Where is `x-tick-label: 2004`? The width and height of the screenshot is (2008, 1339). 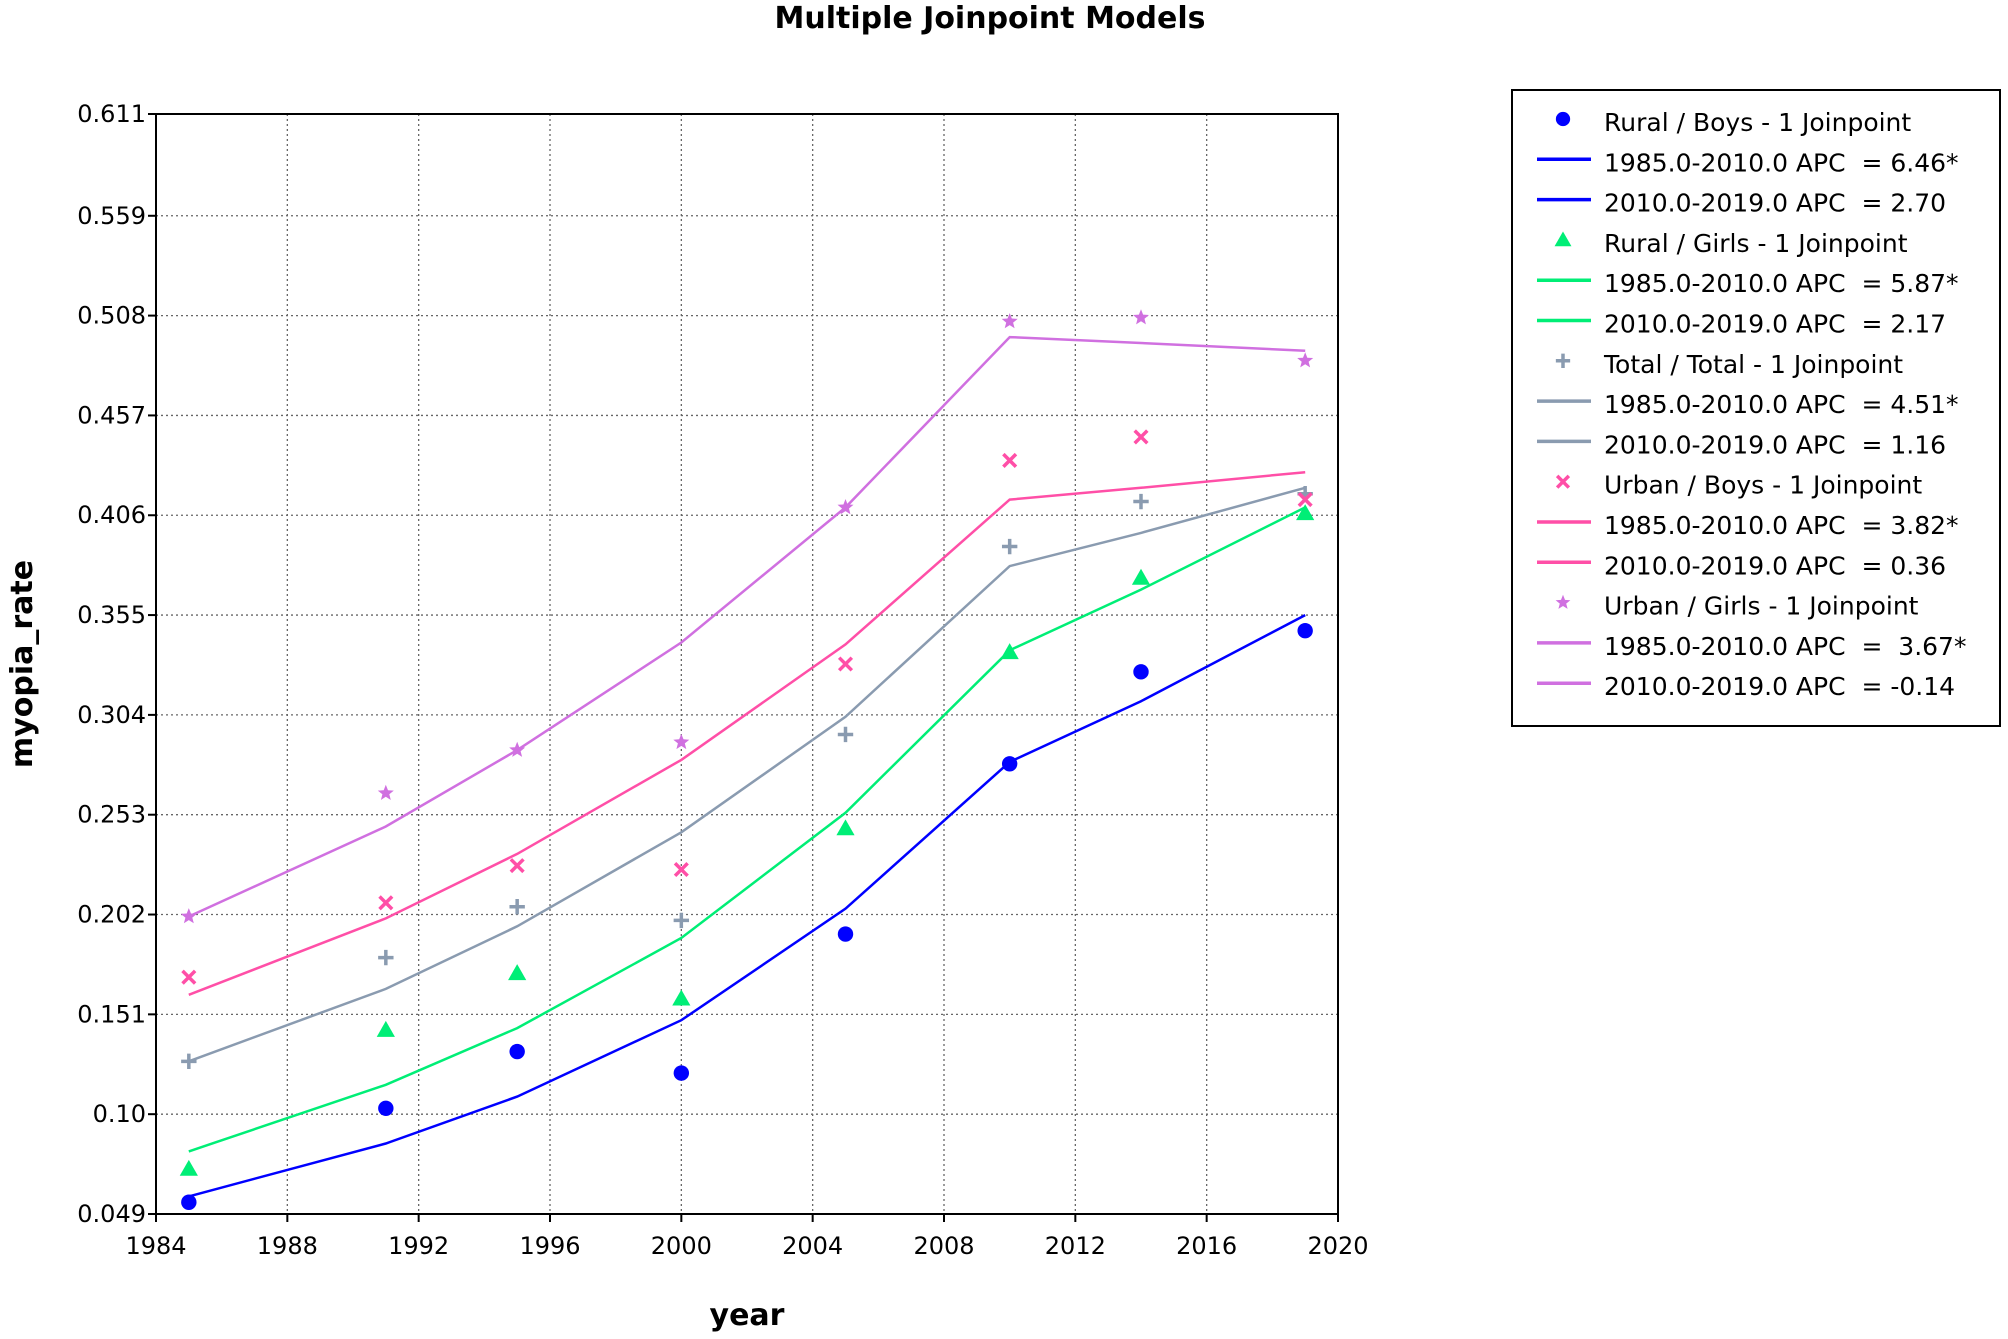
x-tick-label: 2004 is located at coordinates (812, 1246).